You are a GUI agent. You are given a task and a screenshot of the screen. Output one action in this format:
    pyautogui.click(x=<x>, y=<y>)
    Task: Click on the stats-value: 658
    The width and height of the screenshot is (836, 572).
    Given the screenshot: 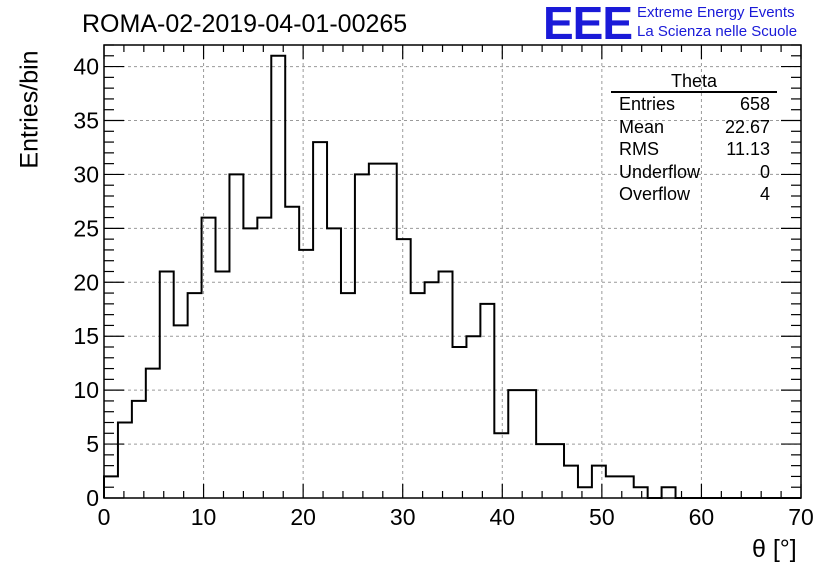 What is the action you would take?
    pyautogui.click(x=754, y=104)
    